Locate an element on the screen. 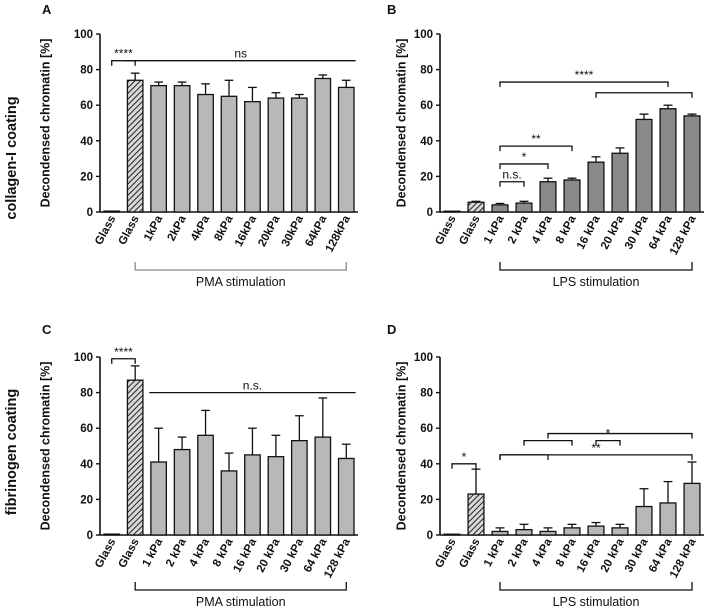 This screenshot has height=612, width=708. category-label: 8kPa is located at coordinates (223, 228).